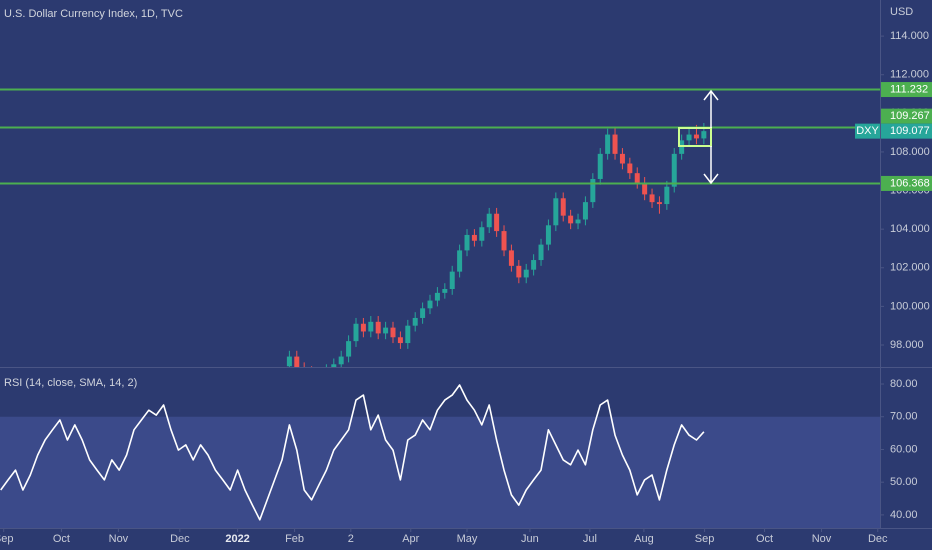 The image size is (932, 550). I want to click on range-box, so click(695, 137).